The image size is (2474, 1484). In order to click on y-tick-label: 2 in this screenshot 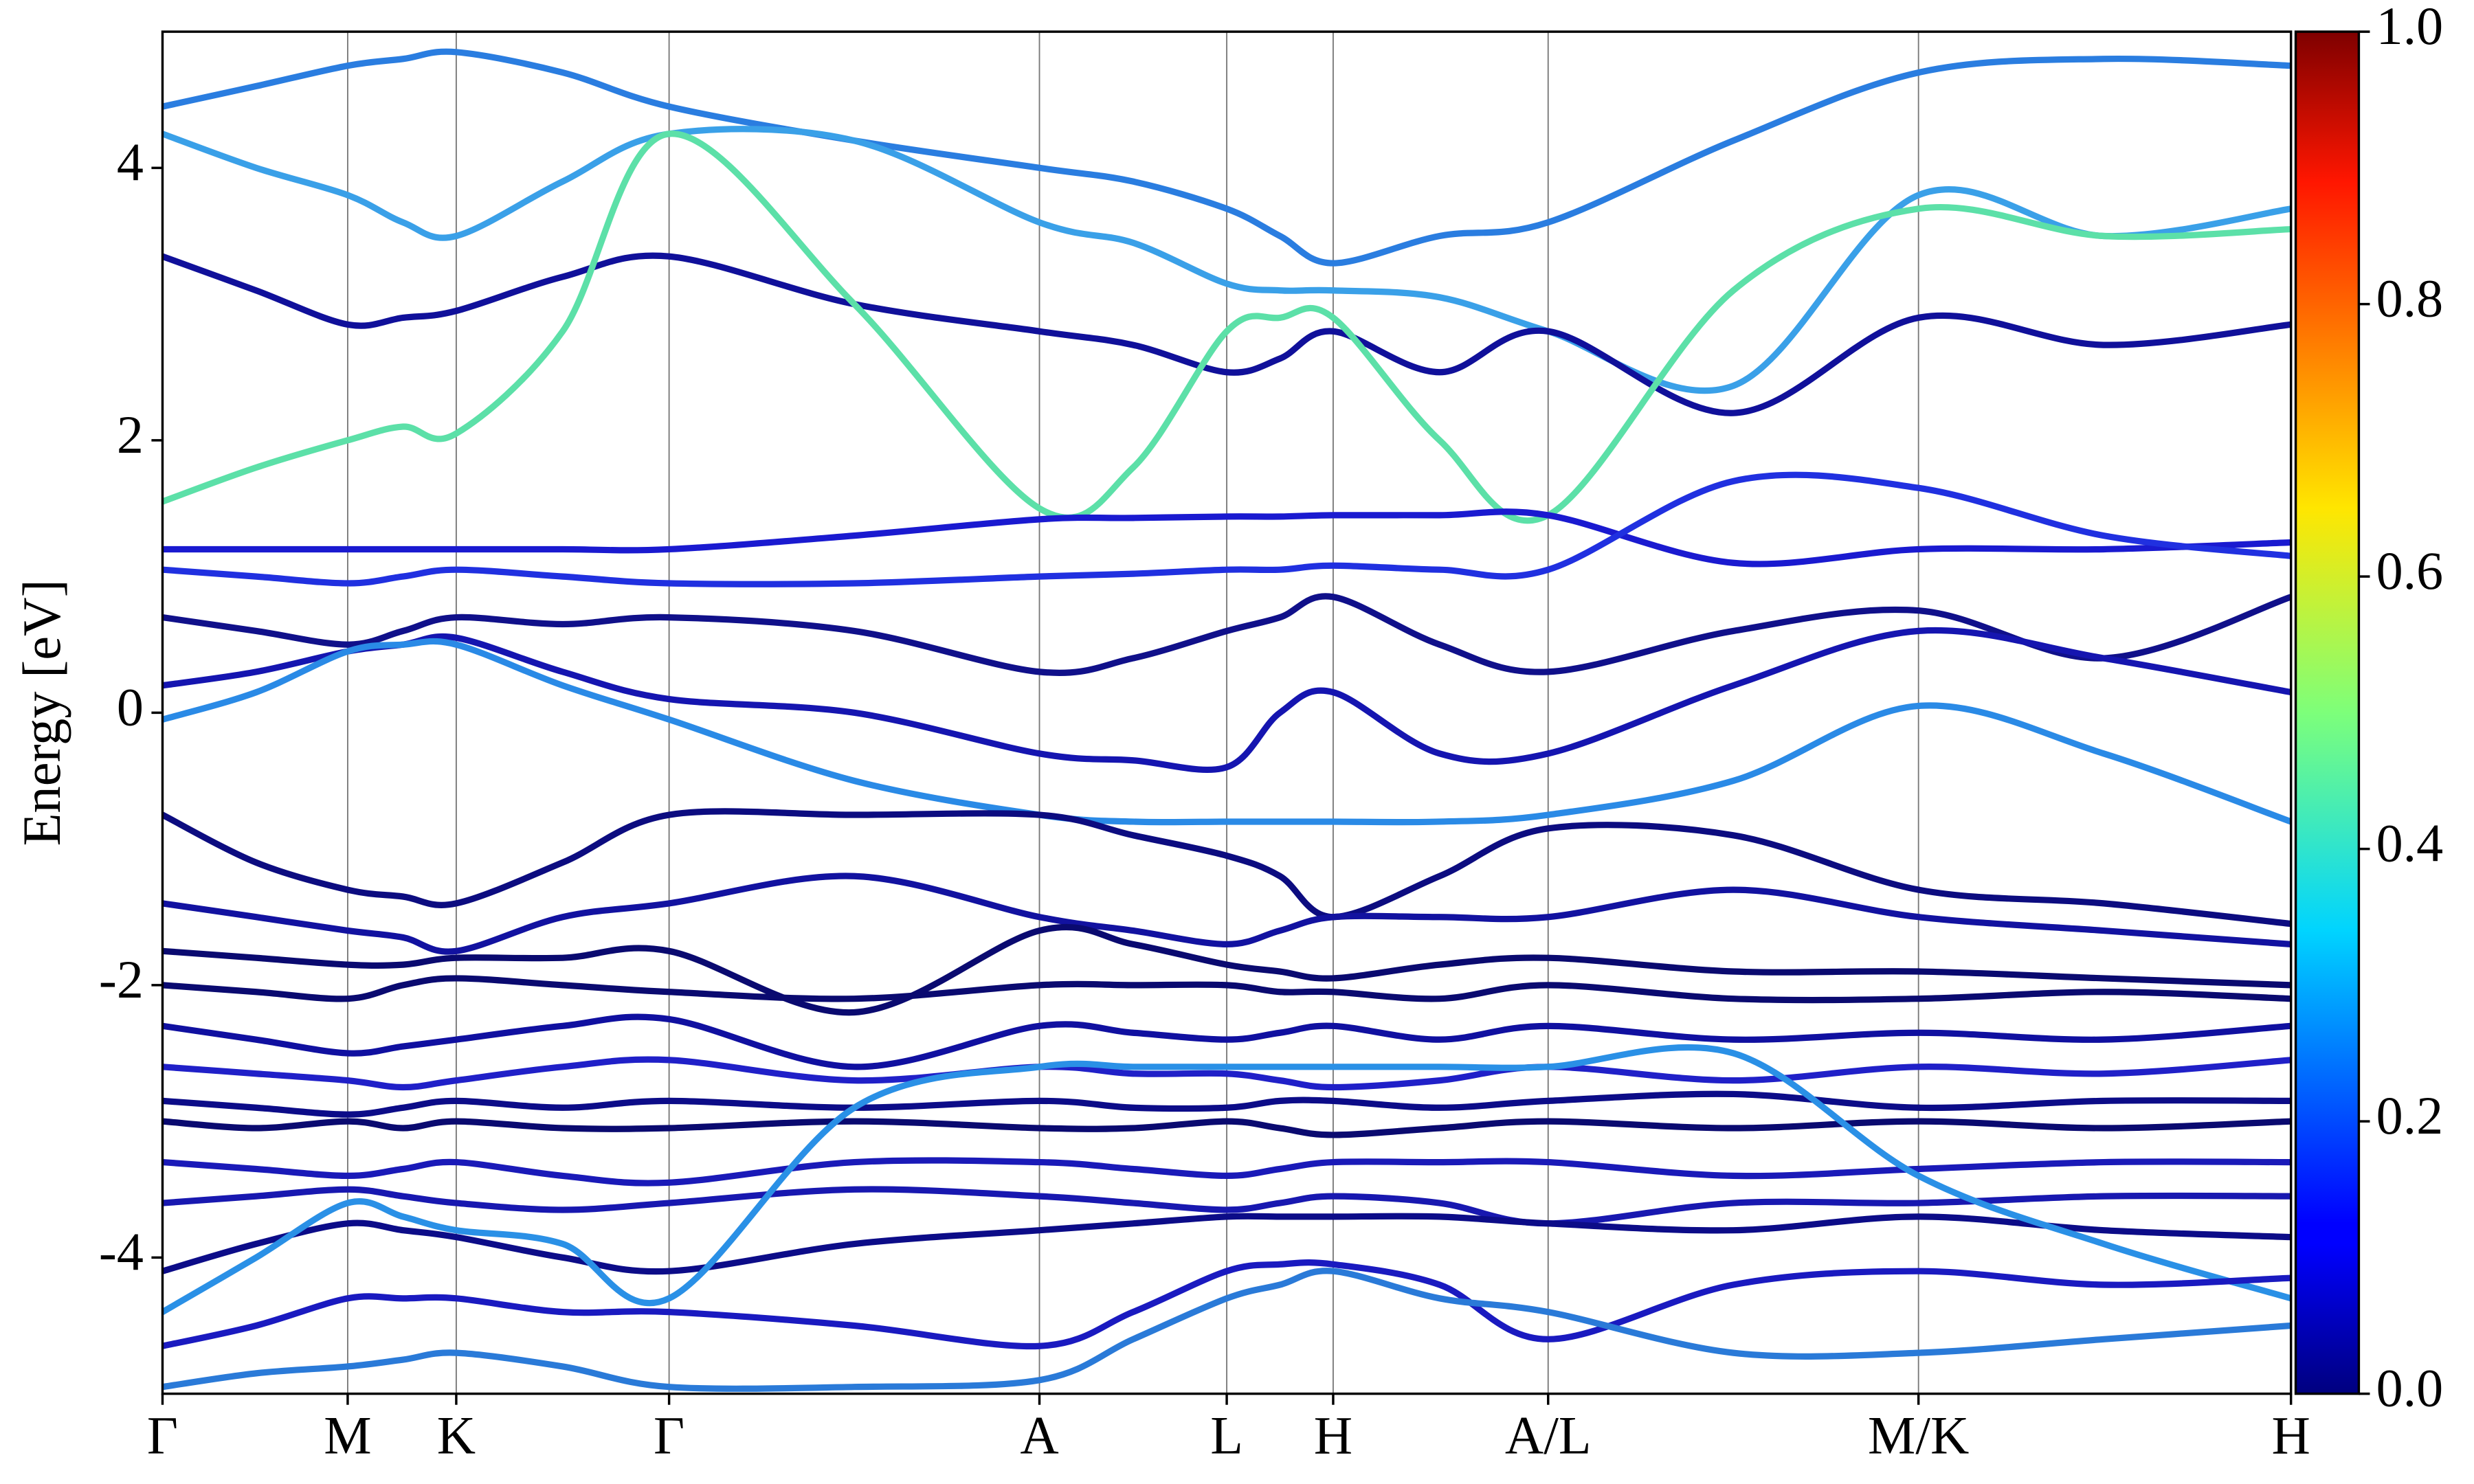, I will do `click(130, 434)`.